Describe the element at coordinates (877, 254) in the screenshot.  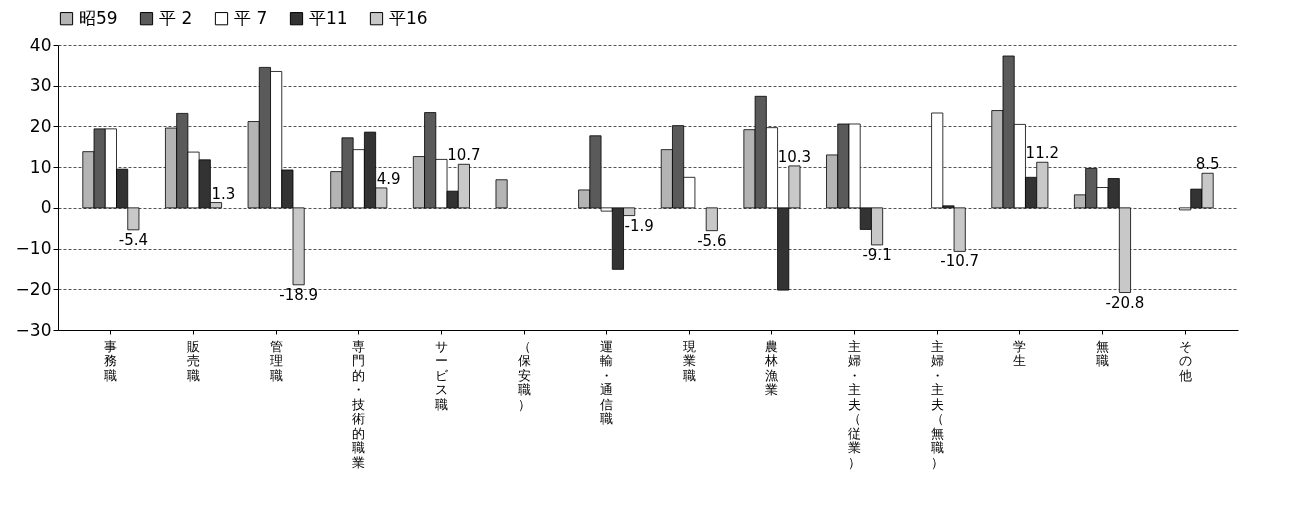
I see `data-label: -9.1` at that location.